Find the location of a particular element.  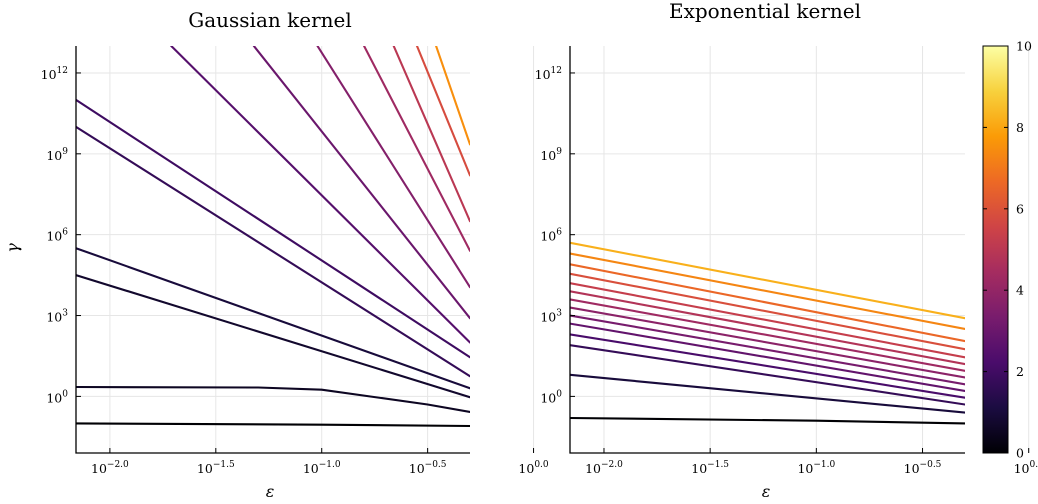

colorbar-tick-label: 2 is located at coordinates (1020, 371).